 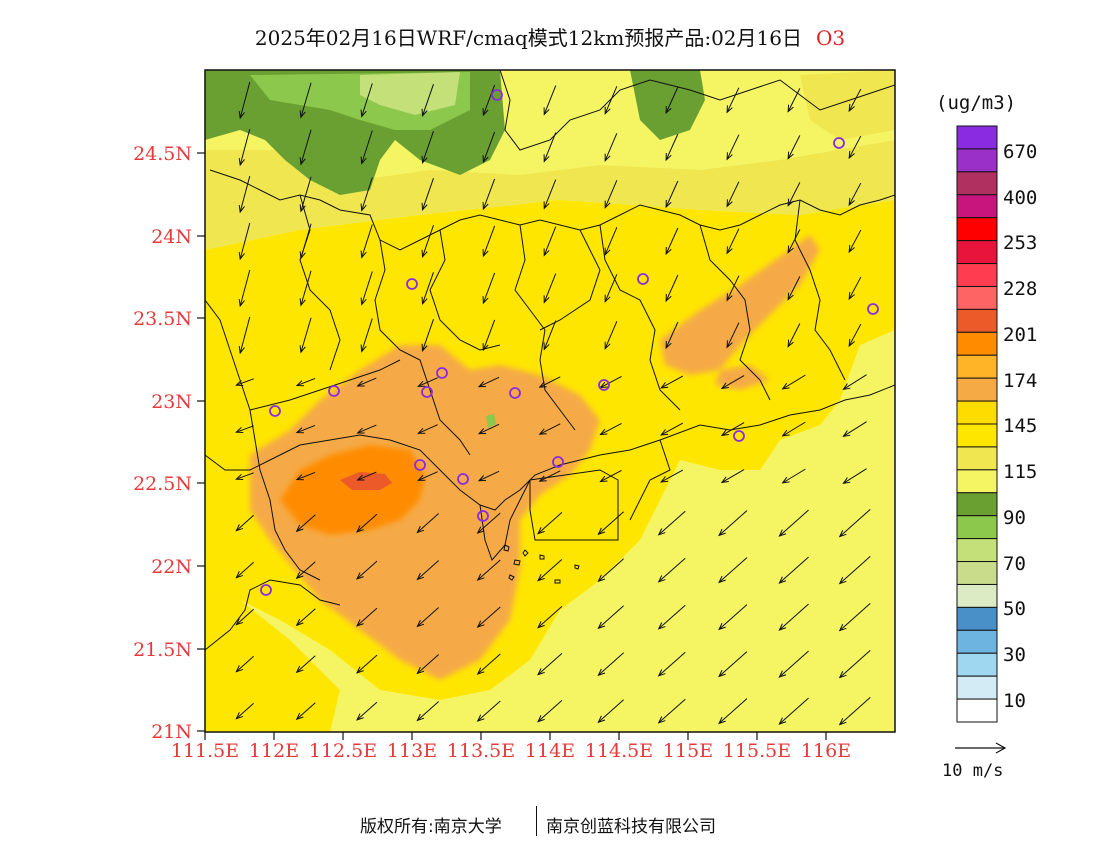 I want to click on copyright-text: 版权所有:南京大学, so click(x=431, y=827).